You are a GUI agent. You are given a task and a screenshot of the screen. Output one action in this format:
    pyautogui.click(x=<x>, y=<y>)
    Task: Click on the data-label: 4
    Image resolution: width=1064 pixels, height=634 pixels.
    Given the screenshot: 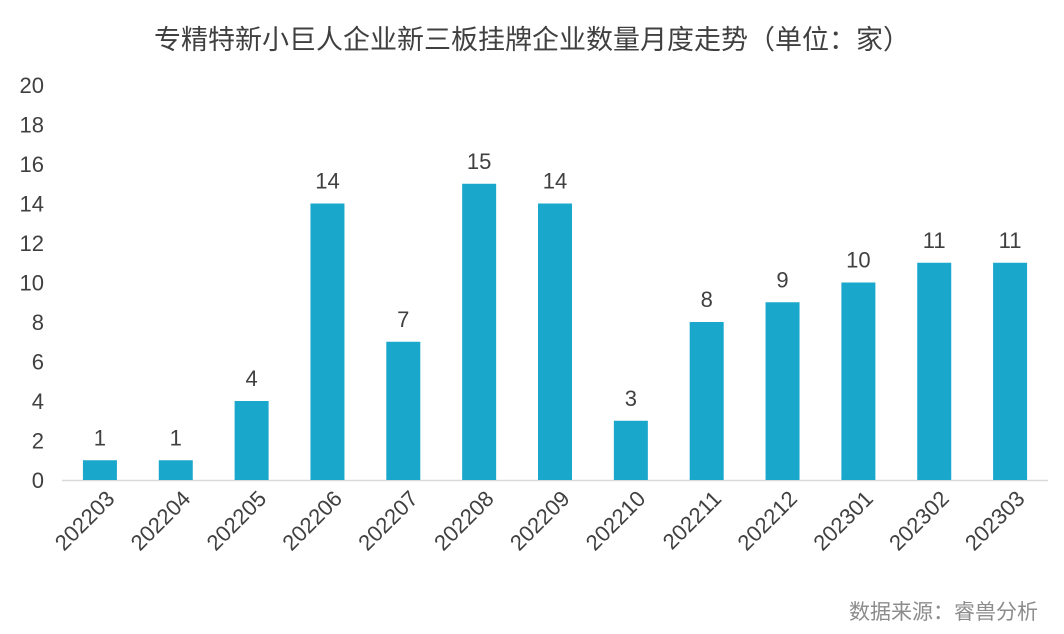 What is the action you would take?
    pyautogui.click(x=251, y=378)
    